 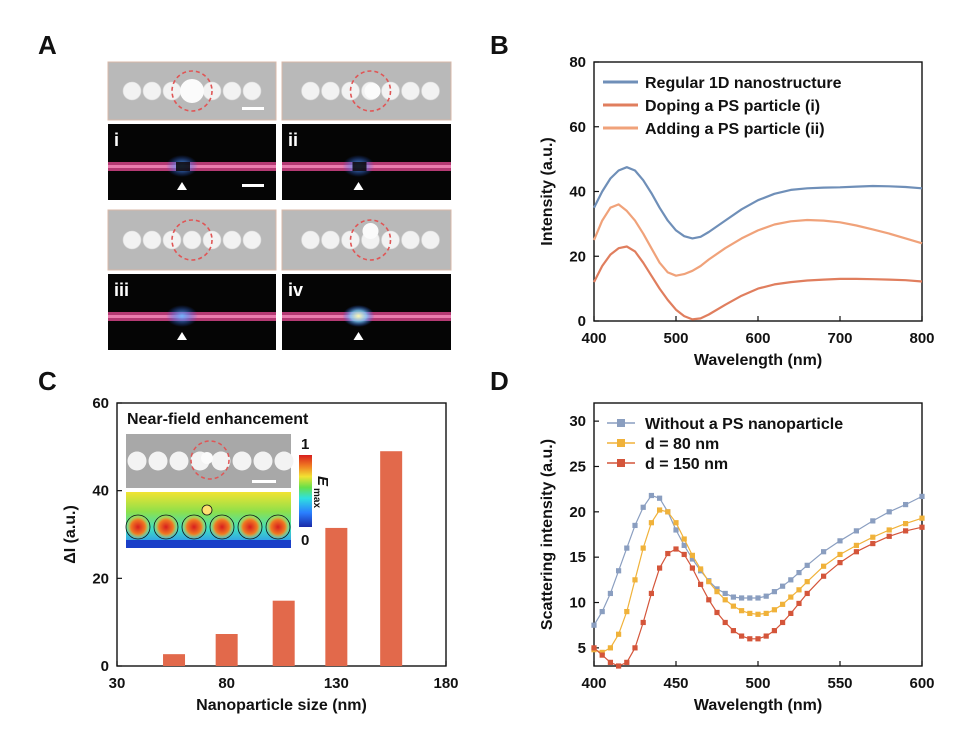 What do you see at coordinates (577, 512) in the screenshot?
I see `panel-d-y-tick-label: 20` at bounding box center [577, 512].